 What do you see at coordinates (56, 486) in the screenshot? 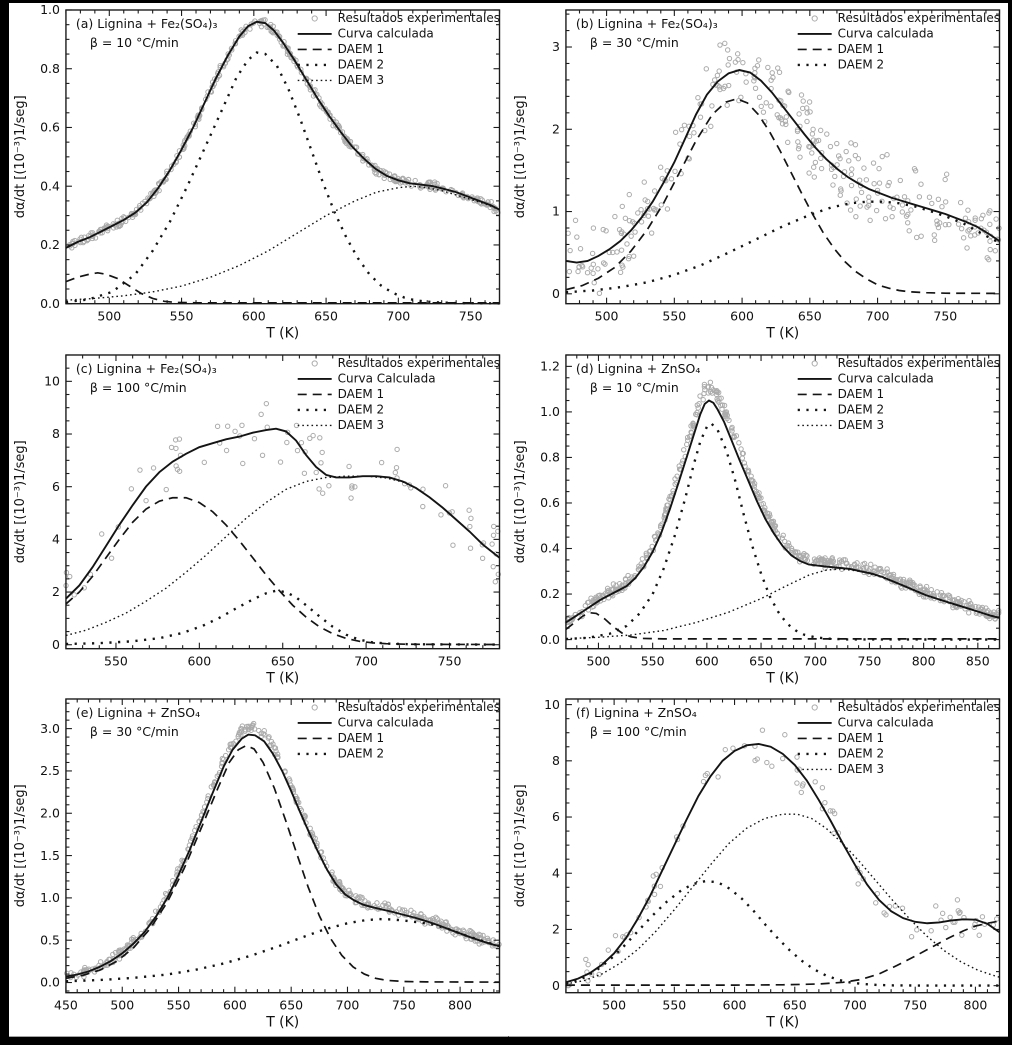
I see `svg-text: 6` at bounding box center [56, 486].